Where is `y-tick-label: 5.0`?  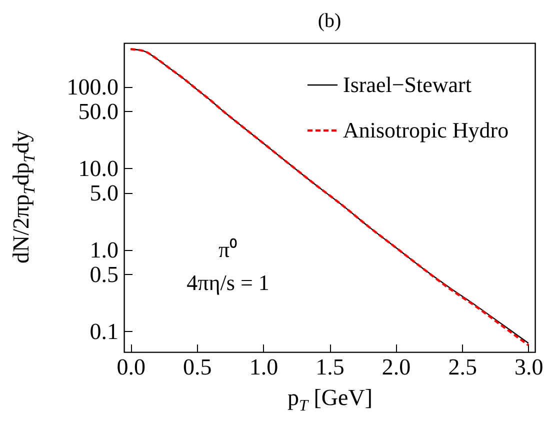
y-tick-label: 5.0 is located at coordinates (104, 193).